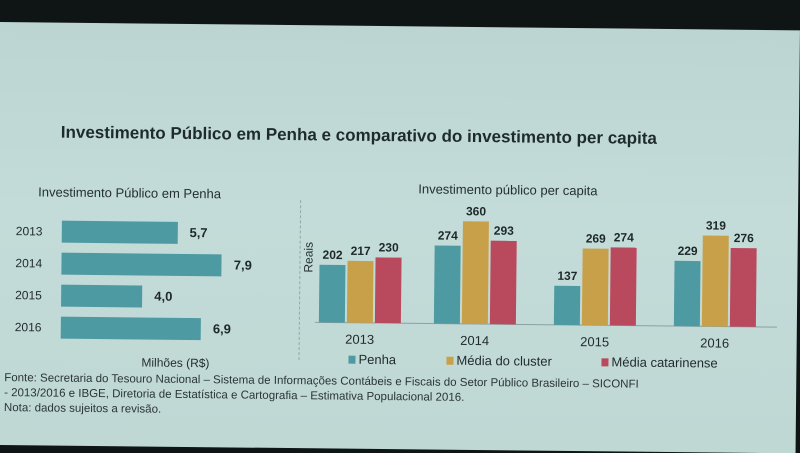 This screenshot has height=453, width=800. What do you see at coordinates (714, 342) in the screenshot?
I see `x-tick-label: 2016` at bounding box center [714, 342].